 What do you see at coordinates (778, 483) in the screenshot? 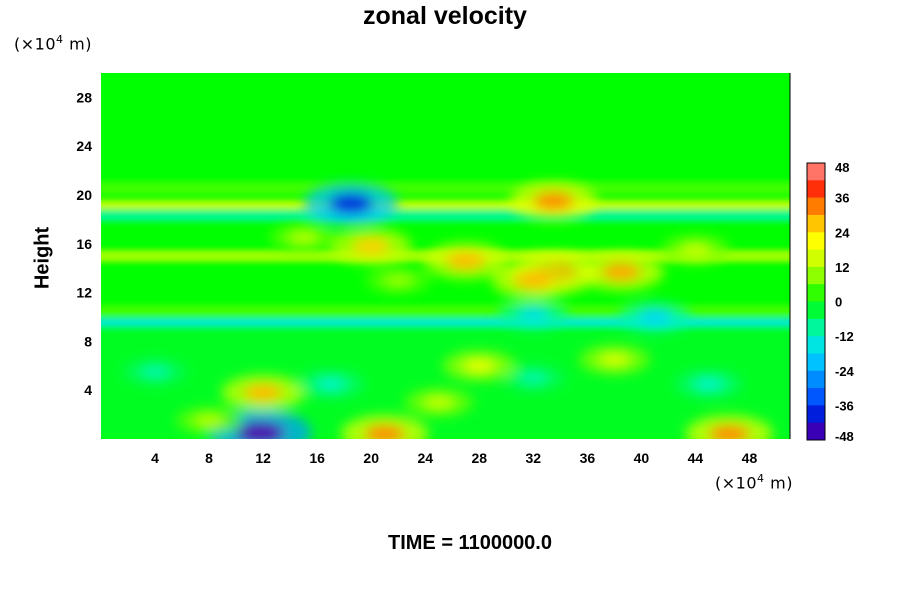
I see `x-unit-suffix: m)` at bounding box center [778, 483].